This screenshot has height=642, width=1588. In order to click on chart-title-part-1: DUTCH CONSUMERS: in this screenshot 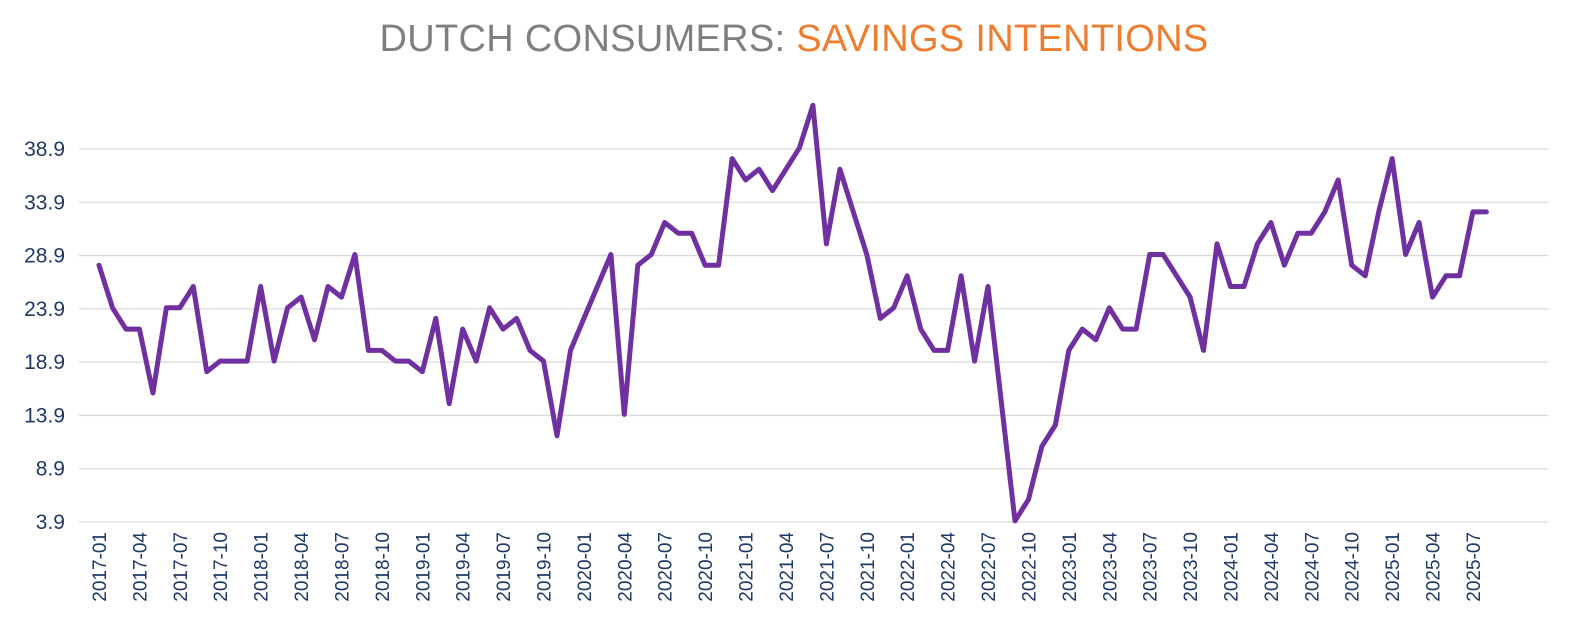, I will do `click(588, 39)`.